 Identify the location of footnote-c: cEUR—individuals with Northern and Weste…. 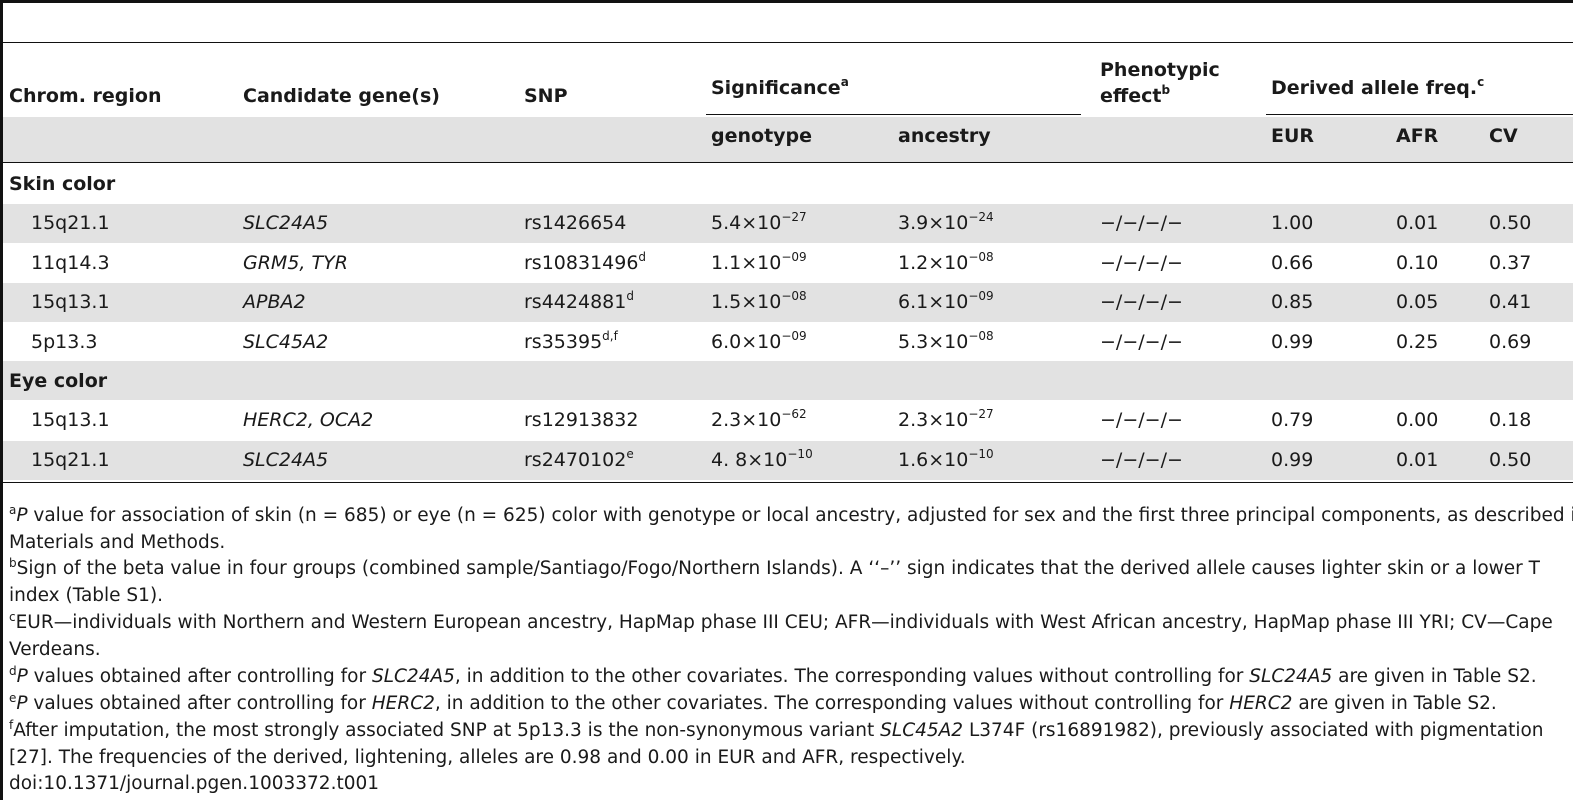
(781, 621).